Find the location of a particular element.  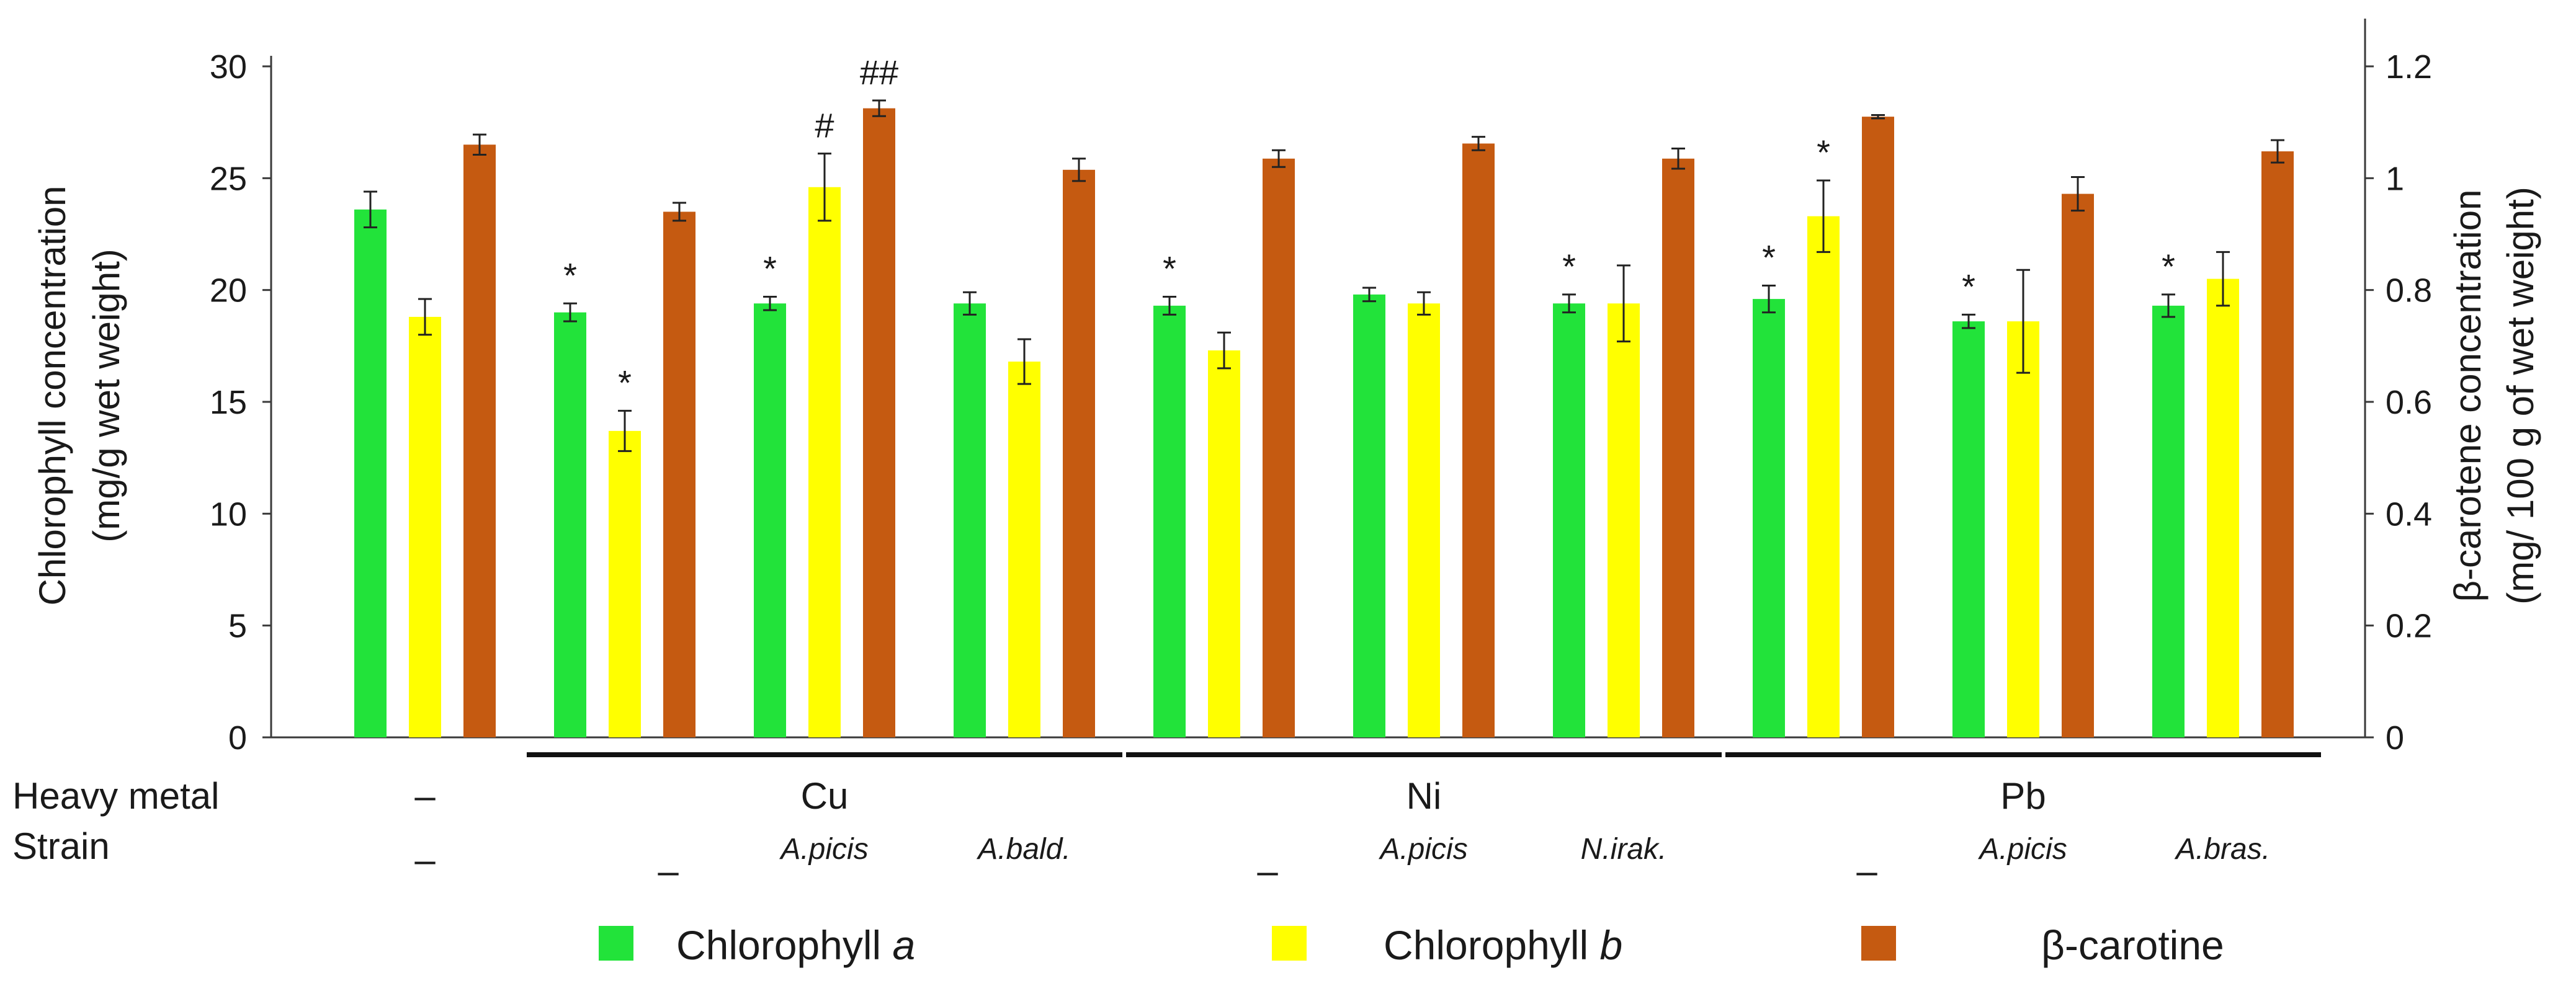

legend-label: Chlorophyll a is located at coordinates (795, 945).